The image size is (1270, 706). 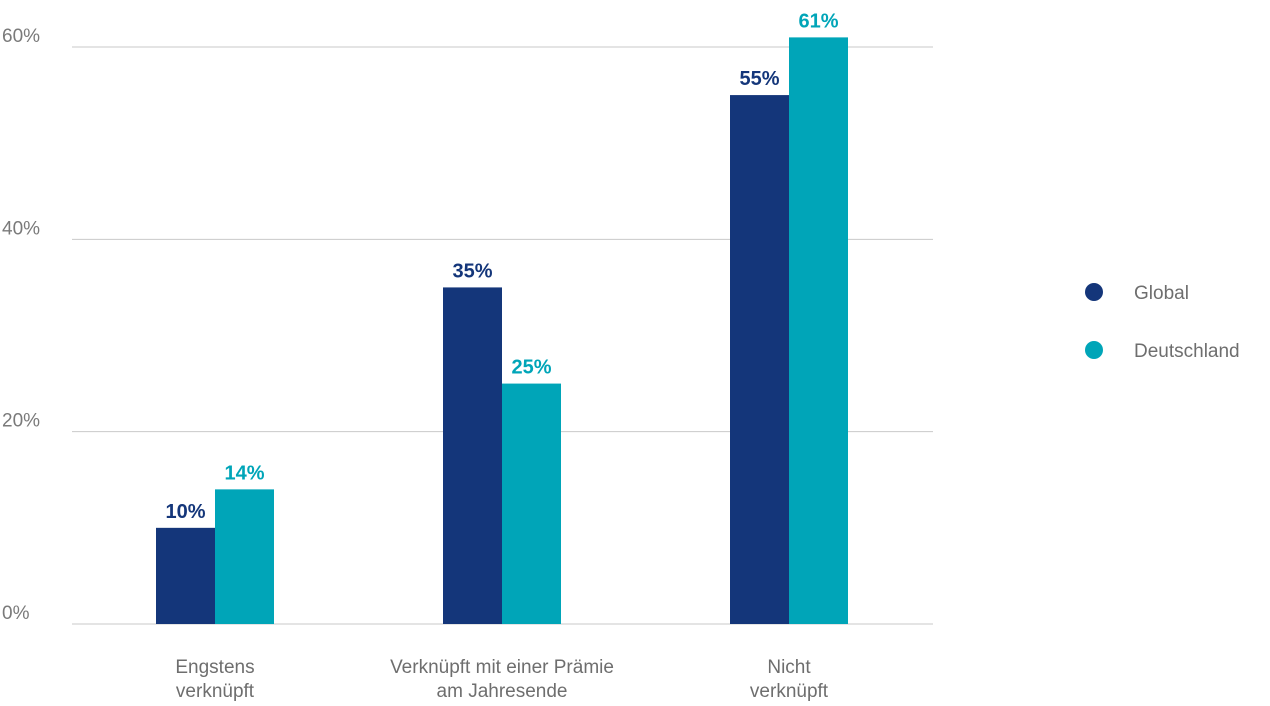 What do you see at coordinates (21, 36) in the screenshot?
I see `y-tick-label: 60%` at bounding box center [21, 36].